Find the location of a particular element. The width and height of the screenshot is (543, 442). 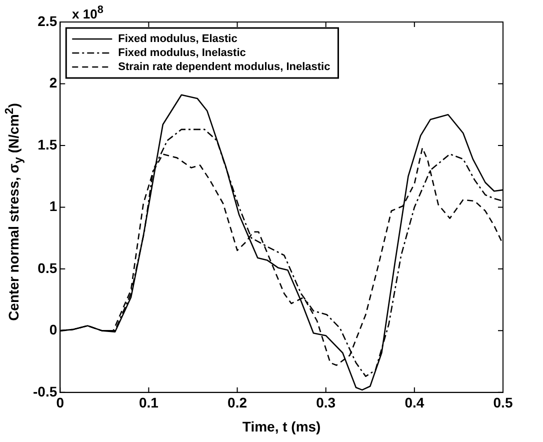

x-tick-label: 0.5 is located at coordinates (503, 402).